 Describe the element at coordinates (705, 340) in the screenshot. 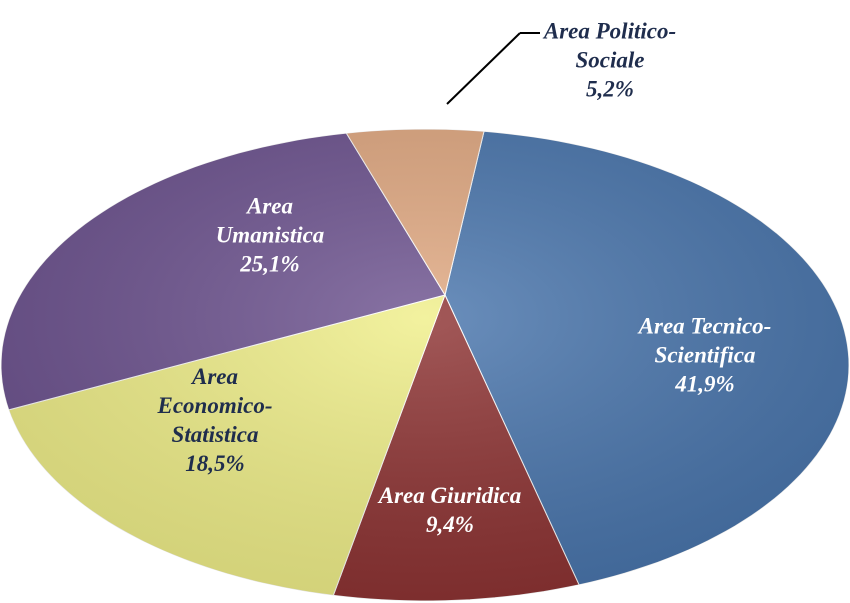

I see `category-label: Area Tecnico-Scientifica` at that location.